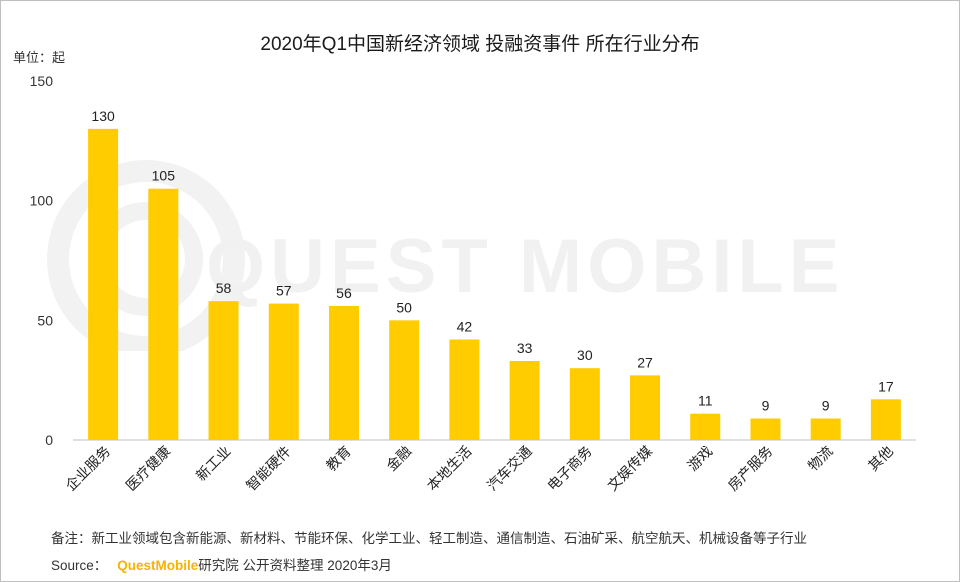 The width and height of the screenshot is (960, 582). What do you see at coordinates (465, 326) in the screenshot?
I see `data-label: 42` at bounding box center [465, 326].